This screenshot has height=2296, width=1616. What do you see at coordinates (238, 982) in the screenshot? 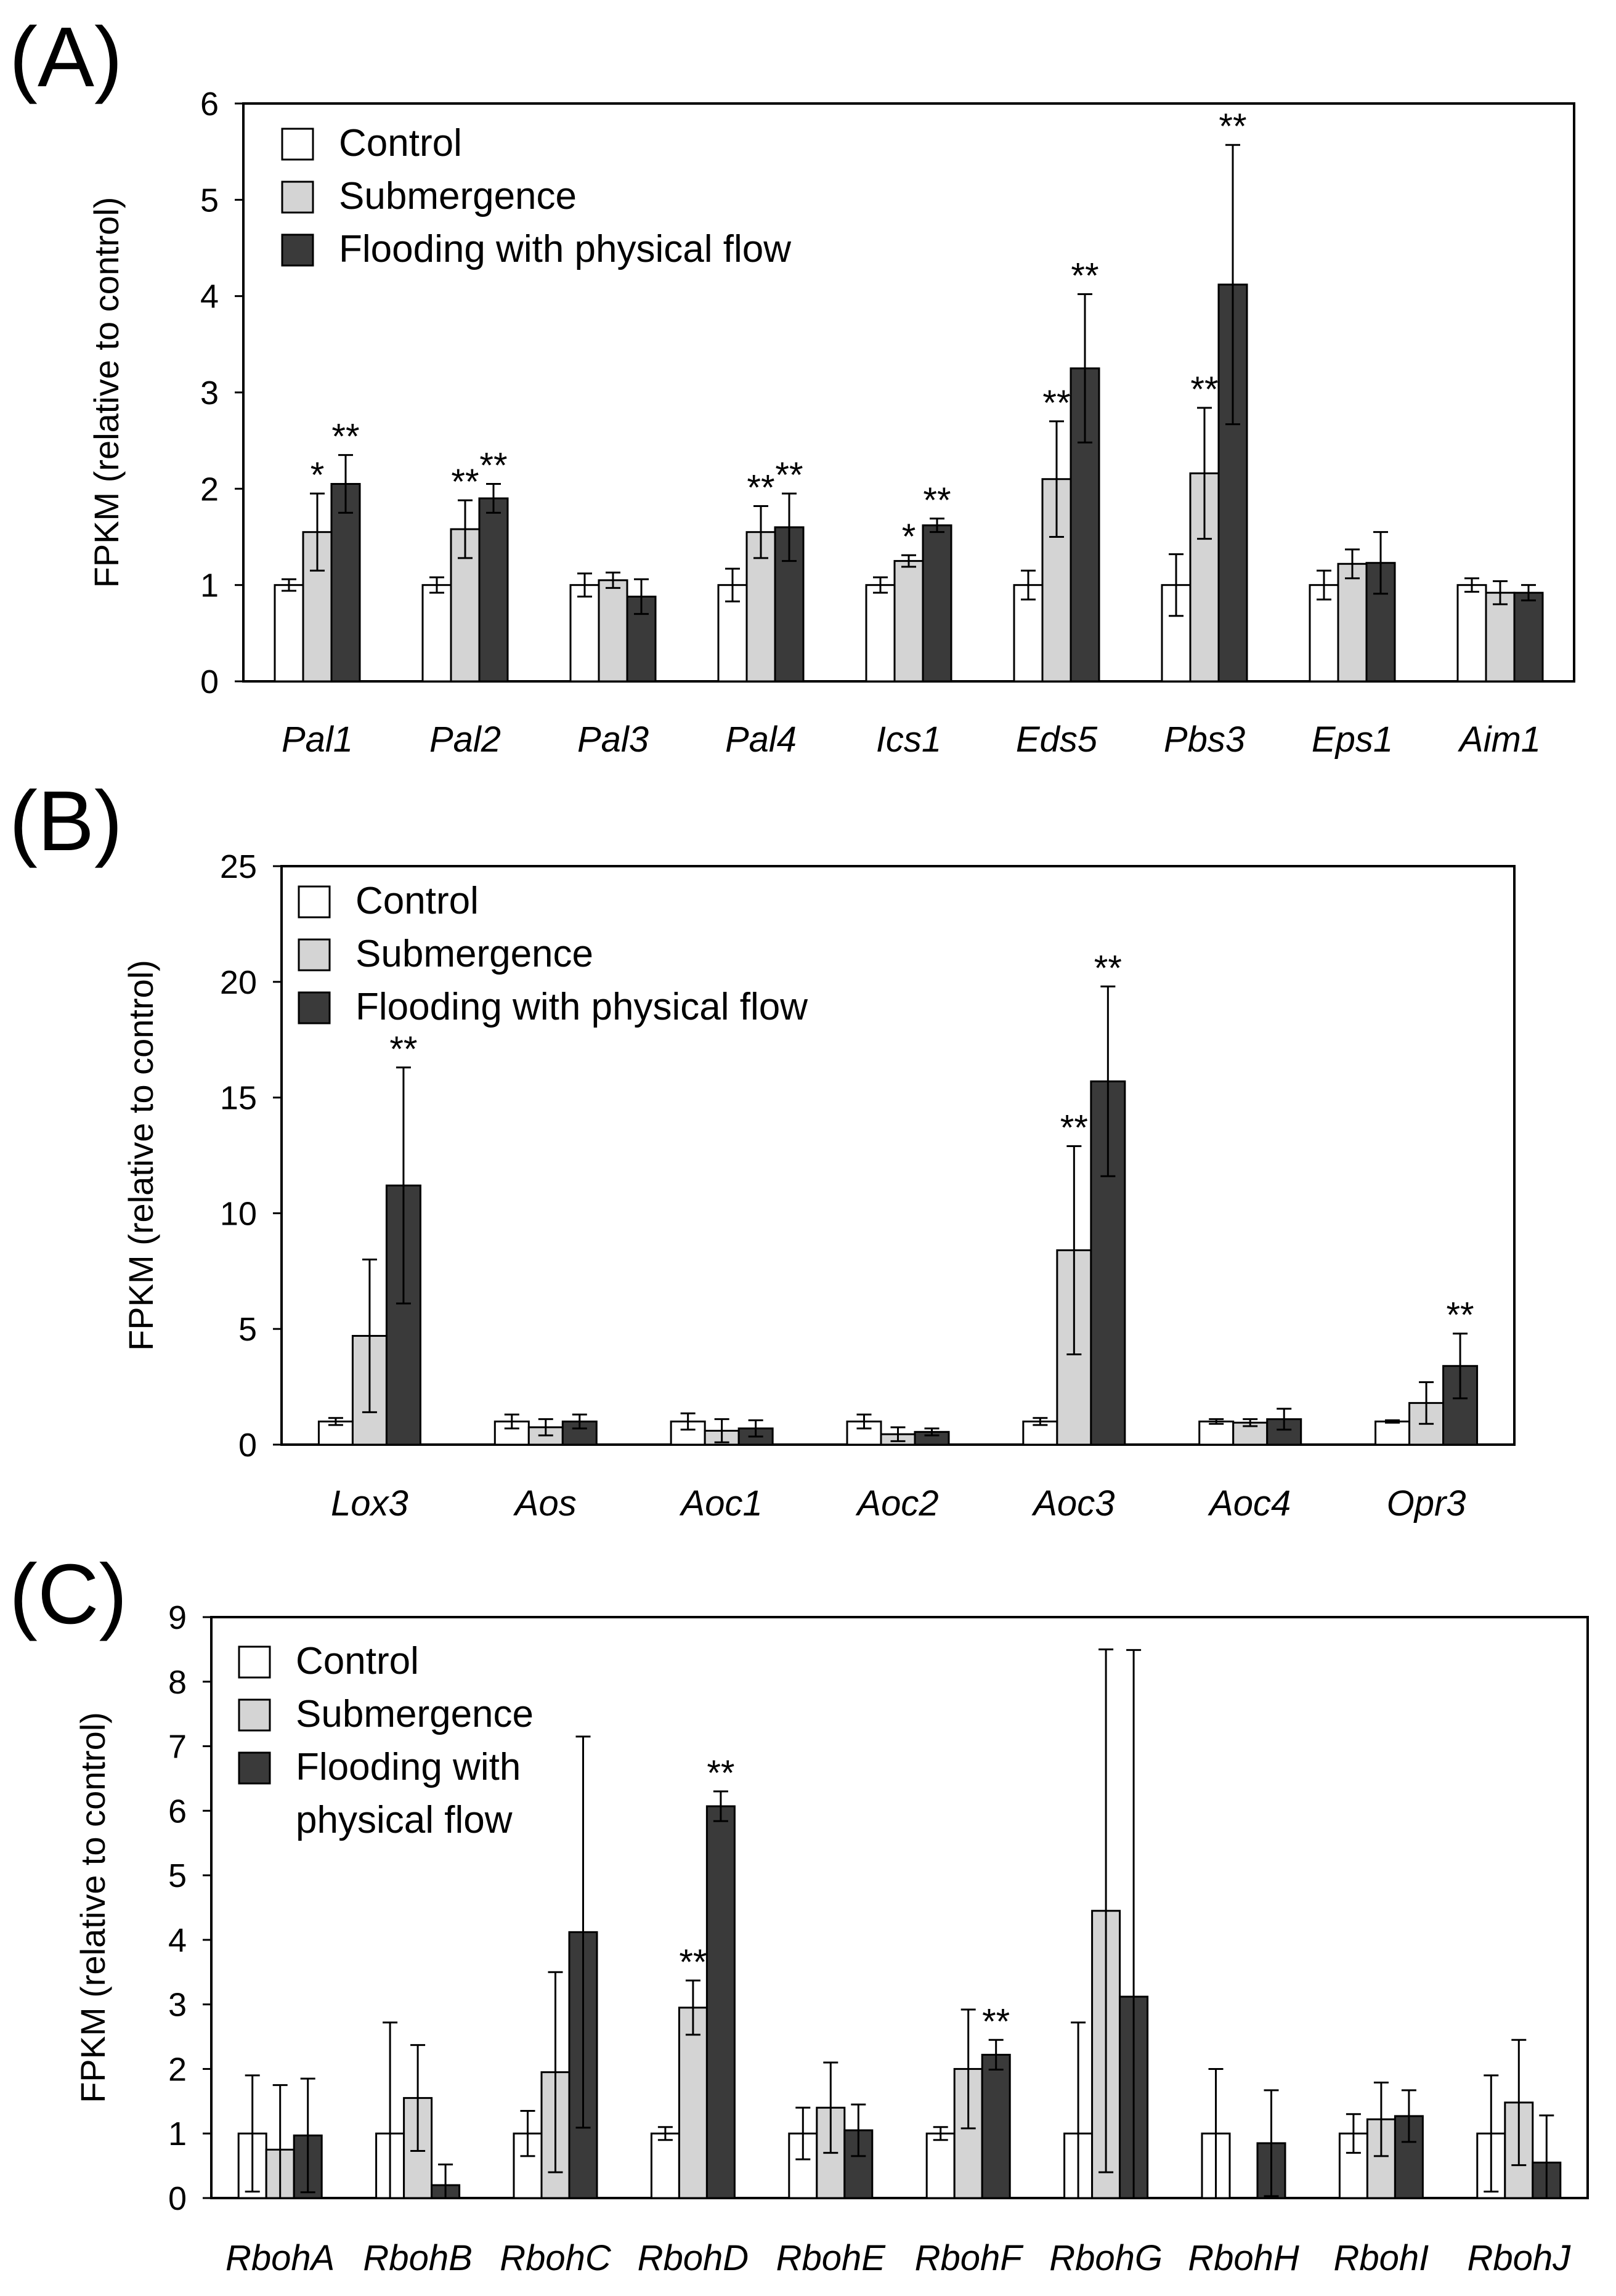
I see `y-tick-label: 20` at bounding box center [238, 982].